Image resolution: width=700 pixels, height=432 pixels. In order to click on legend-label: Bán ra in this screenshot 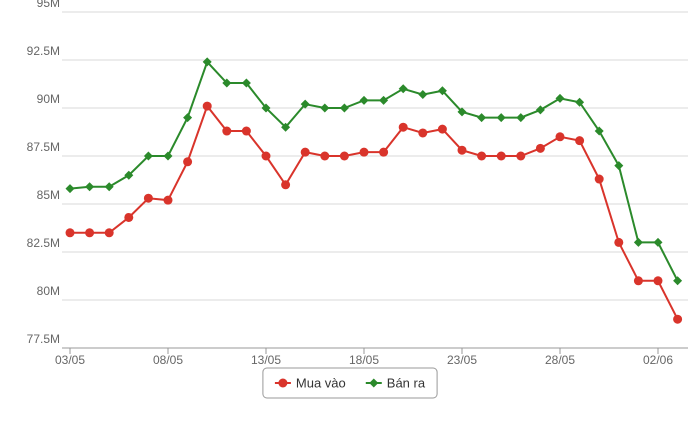, I will do `click(406, 382)`.